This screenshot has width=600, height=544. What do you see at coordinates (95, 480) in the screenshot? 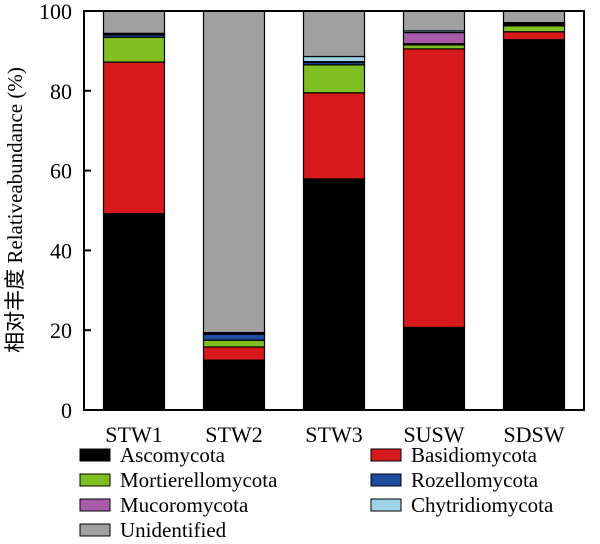
I see `legend-swatch-mortierellomycota` at bounding box center [95, 480].